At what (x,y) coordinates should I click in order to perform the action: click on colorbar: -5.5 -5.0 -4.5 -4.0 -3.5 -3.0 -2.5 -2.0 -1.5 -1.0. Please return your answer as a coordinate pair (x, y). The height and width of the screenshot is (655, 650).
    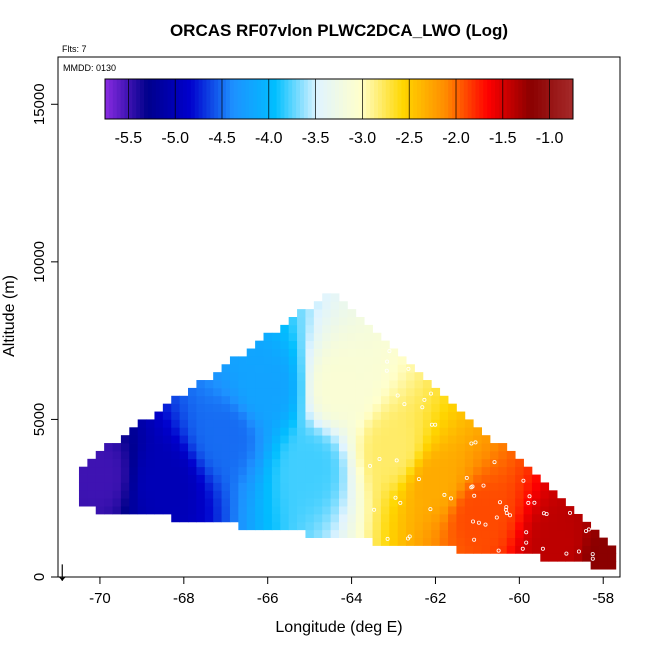
    Looking at the image, I should click on (339, 112).